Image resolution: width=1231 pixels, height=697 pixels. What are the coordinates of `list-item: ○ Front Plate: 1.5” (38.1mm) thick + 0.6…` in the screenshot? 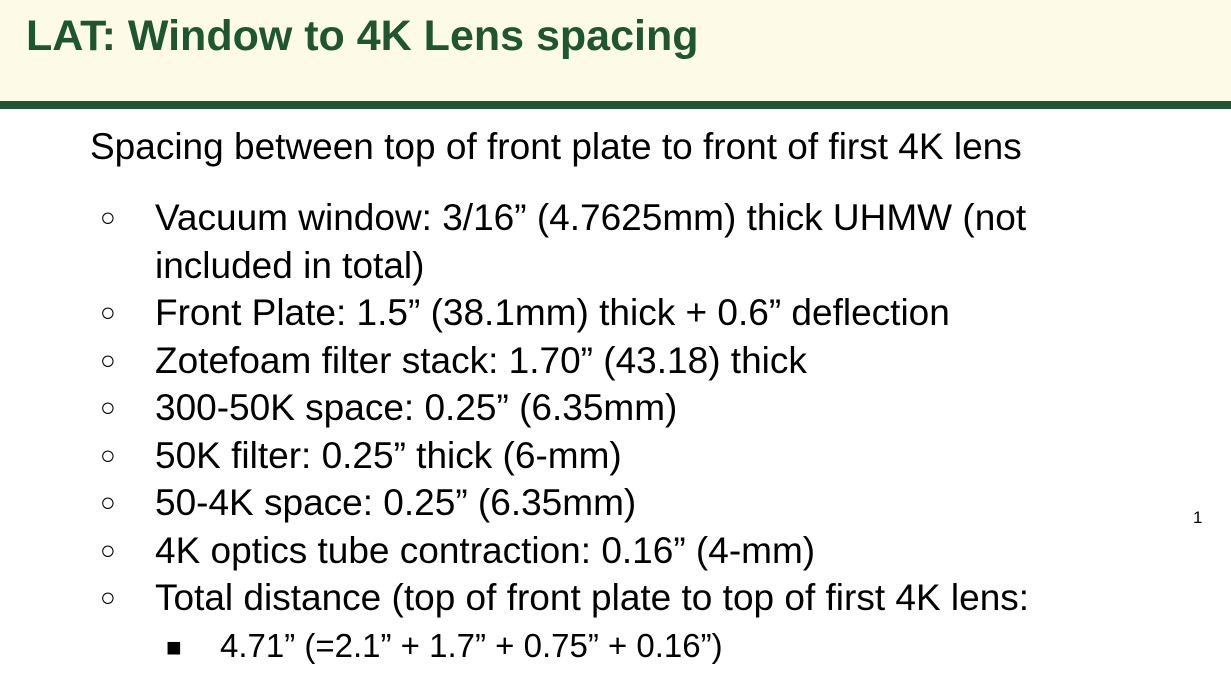 It's located at (615, 313).